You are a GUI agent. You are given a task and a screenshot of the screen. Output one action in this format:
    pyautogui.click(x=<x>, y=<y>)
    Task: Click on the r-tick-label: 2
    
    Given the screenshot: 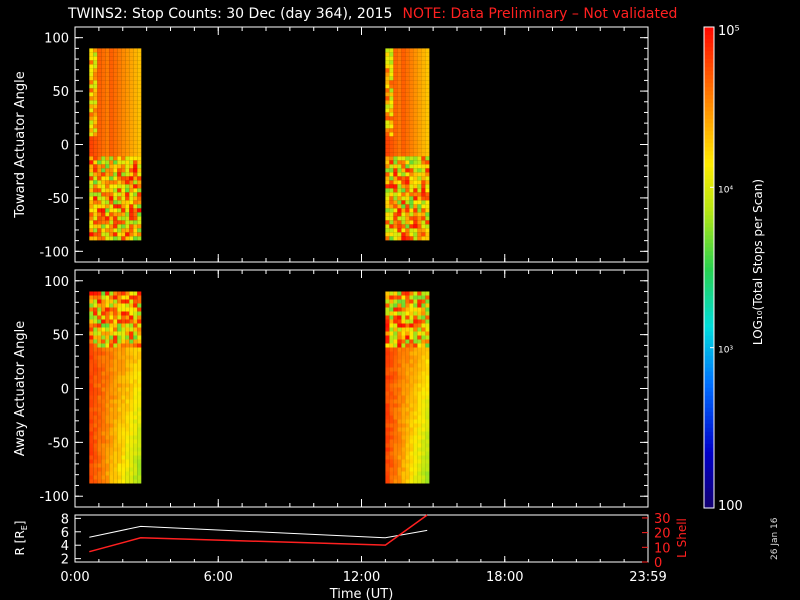 What is the action you would take?
    pyautogui.click(x=65, y=560)
    